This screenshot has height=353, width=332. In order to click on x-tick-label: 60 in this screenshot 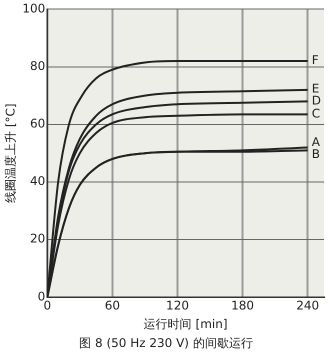, I will do `click(112, 305)`.